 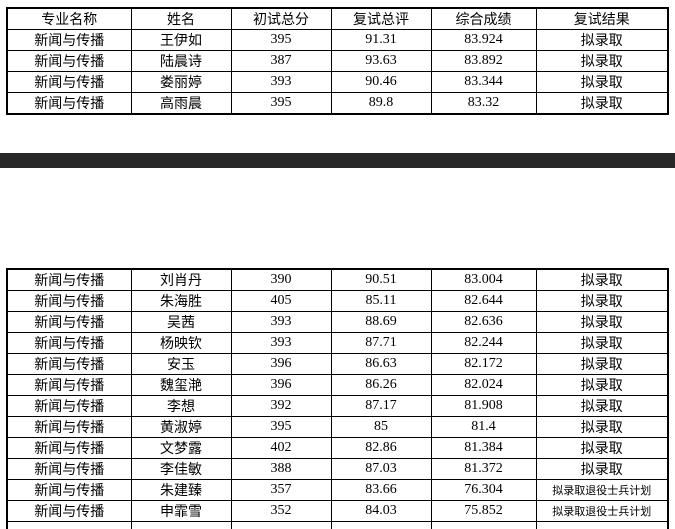 What do you see at coordinates (337, 322) in the screenshot?
I see `table-row: 新闻与传播 吴茜 393 88.69 82.636 拟录取` at bounding box center [337, 322].